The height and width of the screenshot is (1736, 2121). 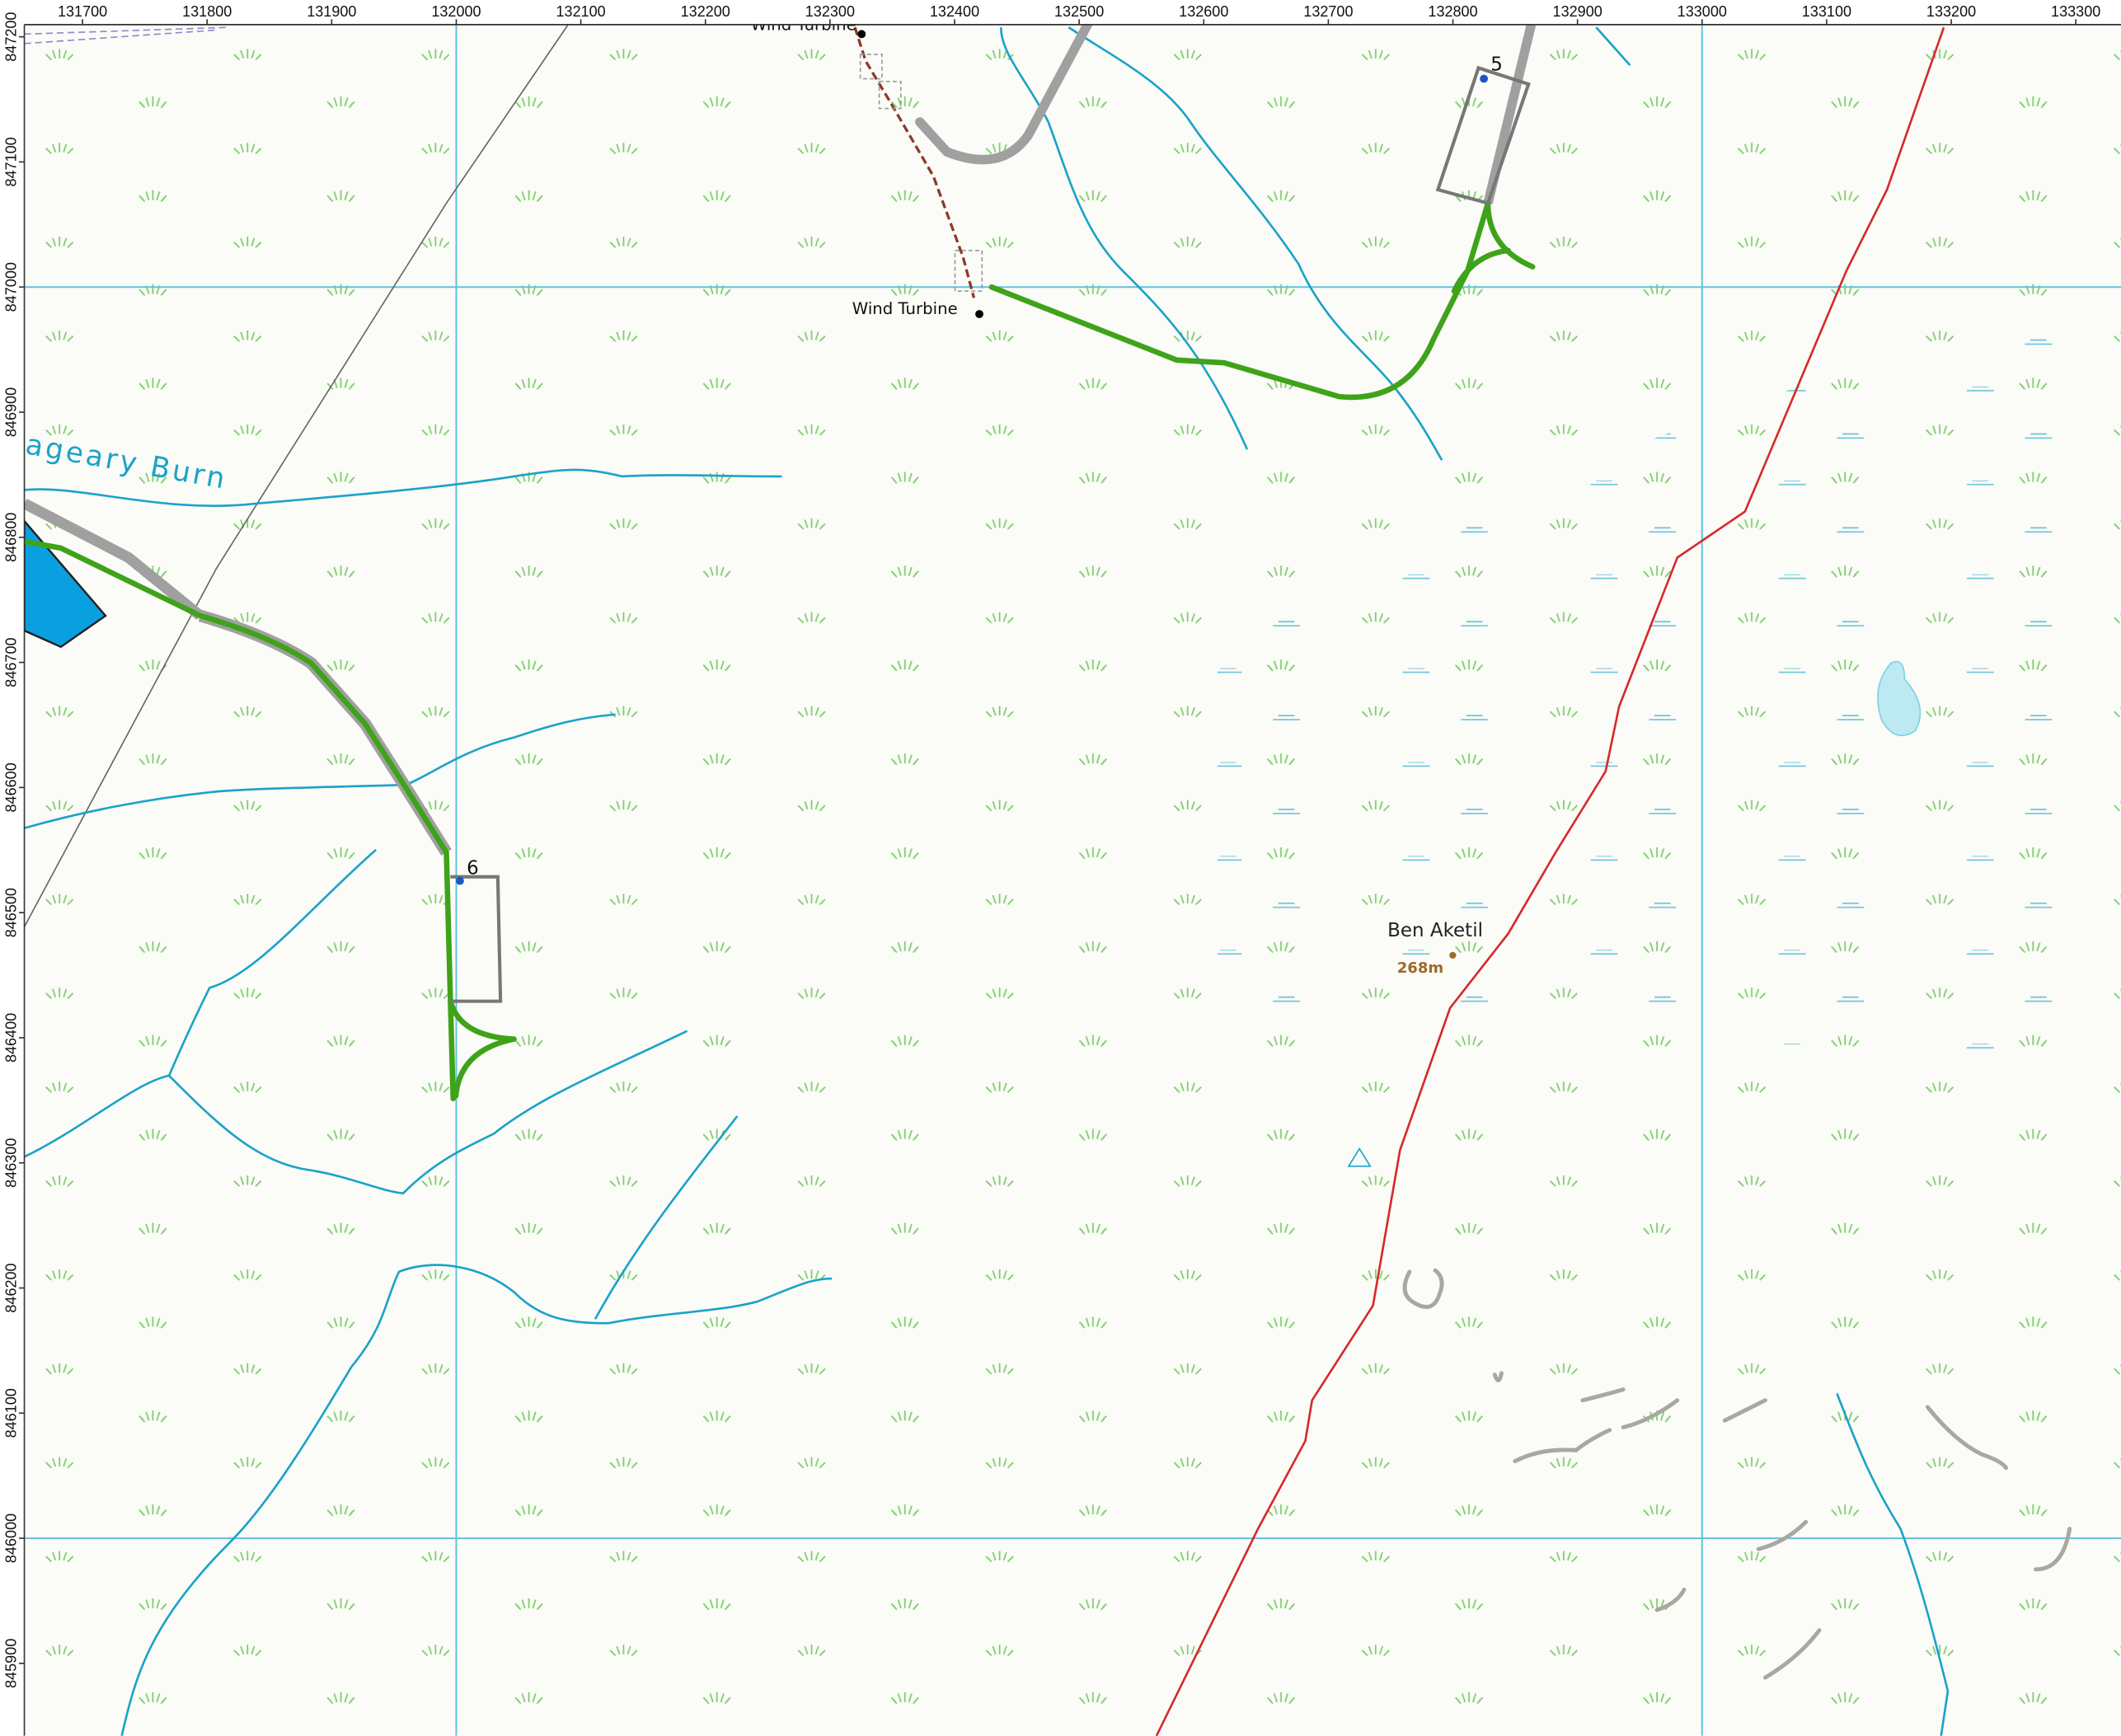 What do you see at coordinates (83, 11) in the screenshot?
I see `x-tick-label: 131700` at bounding box center [83, 11].